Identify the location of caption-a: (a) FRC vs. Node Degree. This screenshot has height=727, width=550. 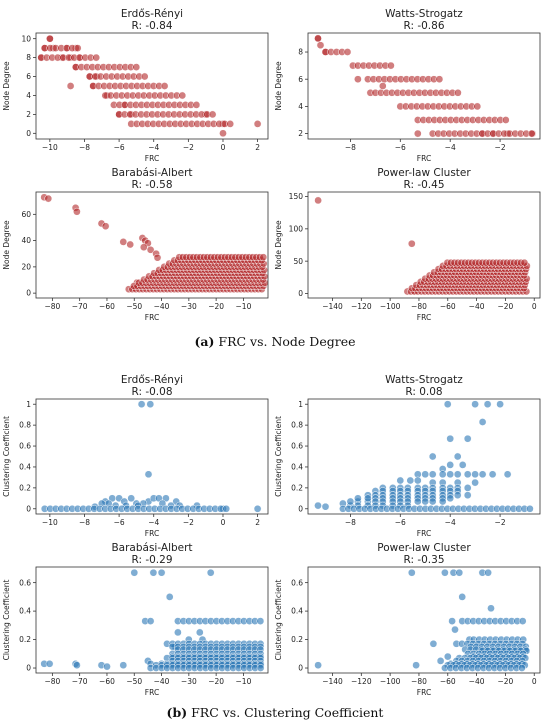
(275, 341).